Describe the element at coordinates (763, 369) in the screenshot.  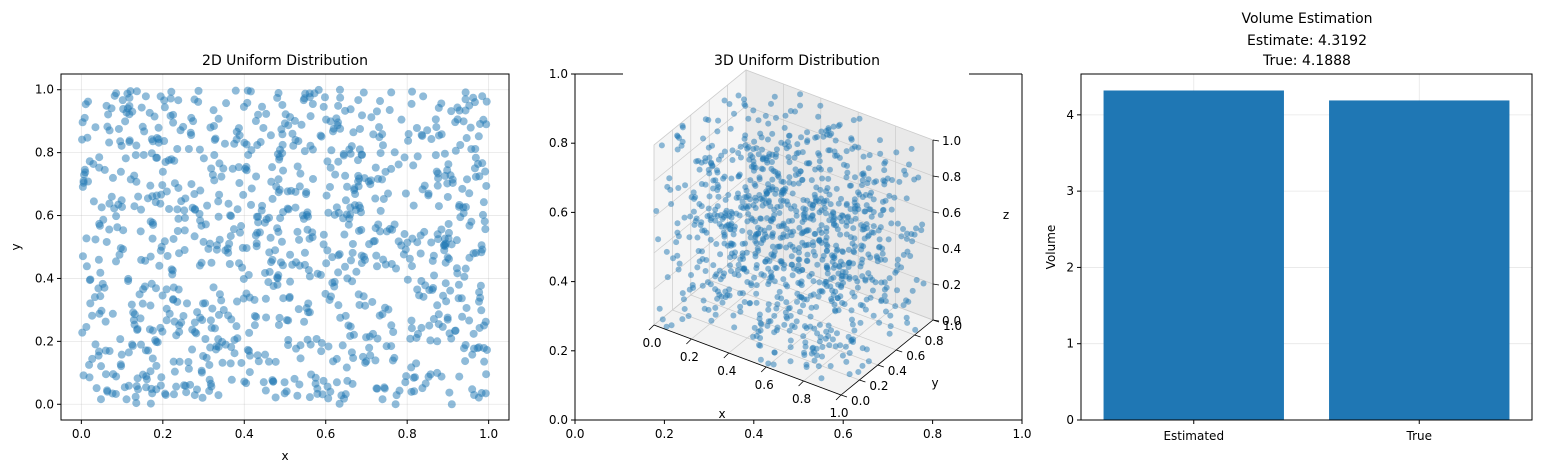
I see `tick-3d-x-mark` at that location.